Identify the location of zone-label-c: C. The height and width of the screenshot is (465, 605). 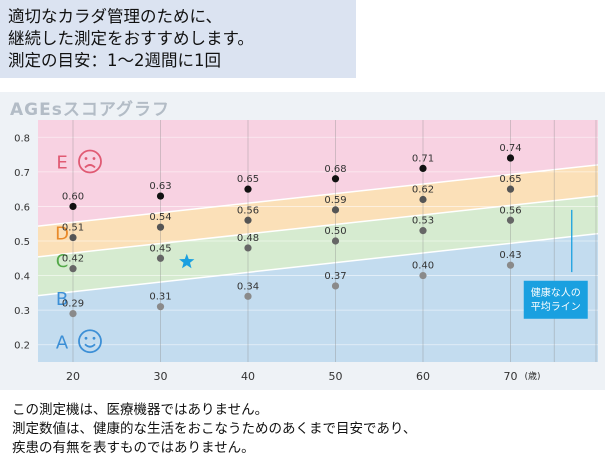
(62, 261).